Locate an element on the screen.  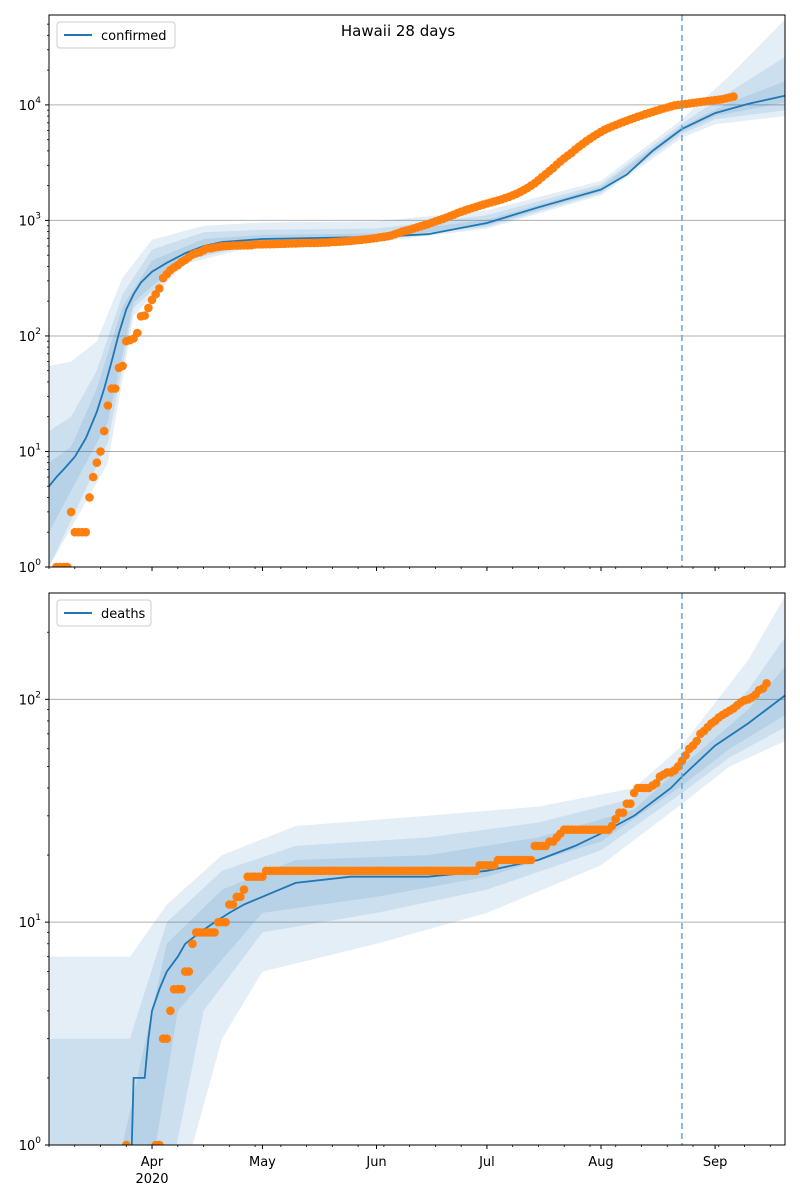
legend: confirmed is located at coordinates (116, 35).